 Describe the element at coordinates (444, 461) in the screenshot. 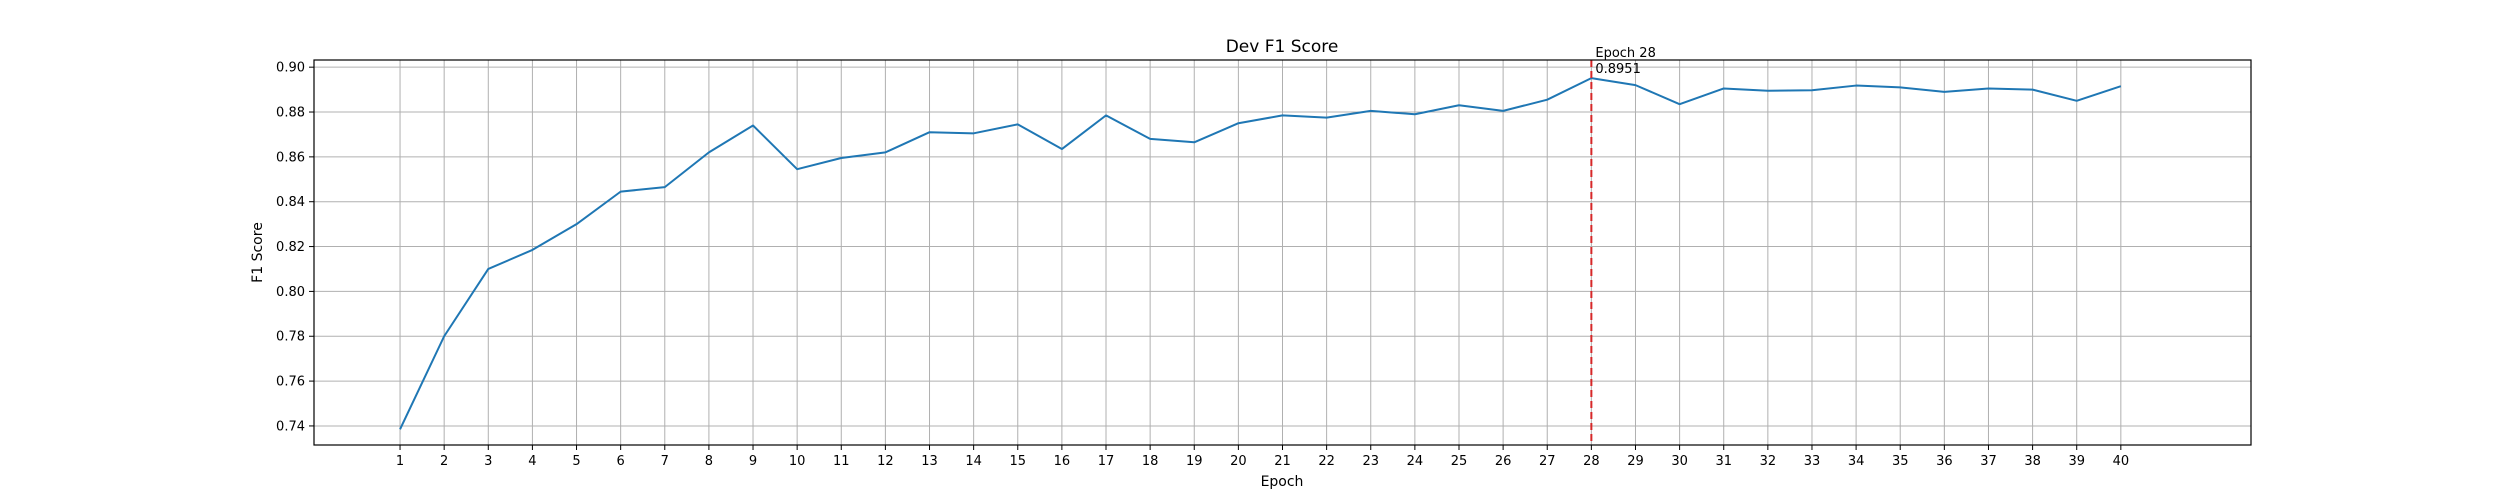

I see `x-tick-label: 2` at that location.